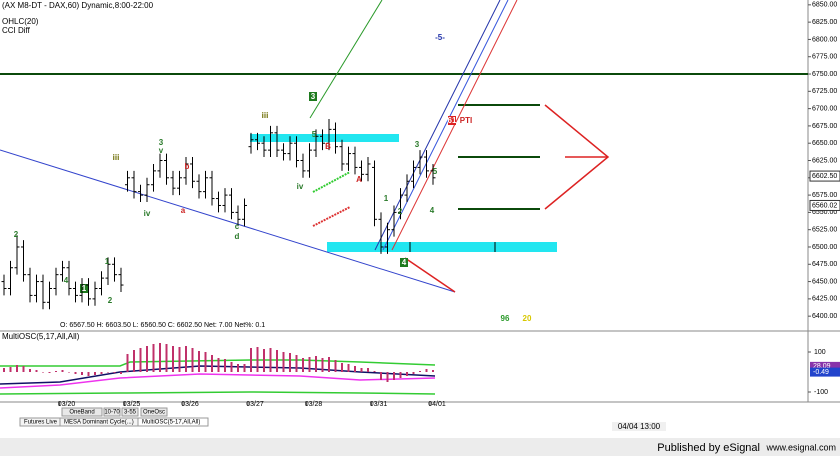 The image size is (840, 456). Describe the element at coordinates (41, 423) in the screenshot. I see `tab-label: Futures Live` at that location.